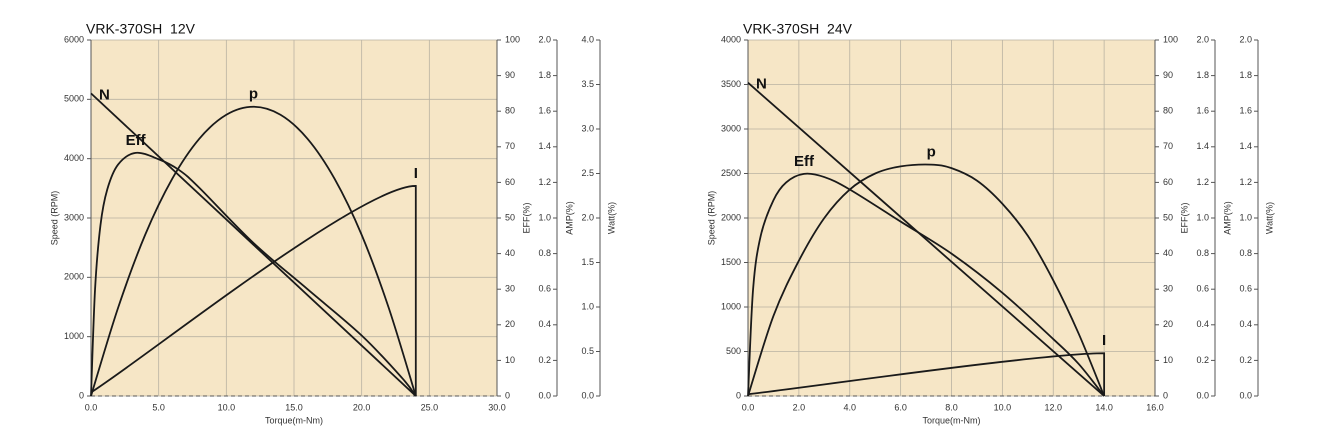 The height and width of the screenshot is (437, 1342). What do you see at coordinates (799, 407) in the screenshot?
I see `x-tick-label: 2.0` at bounding box center [799, 407].